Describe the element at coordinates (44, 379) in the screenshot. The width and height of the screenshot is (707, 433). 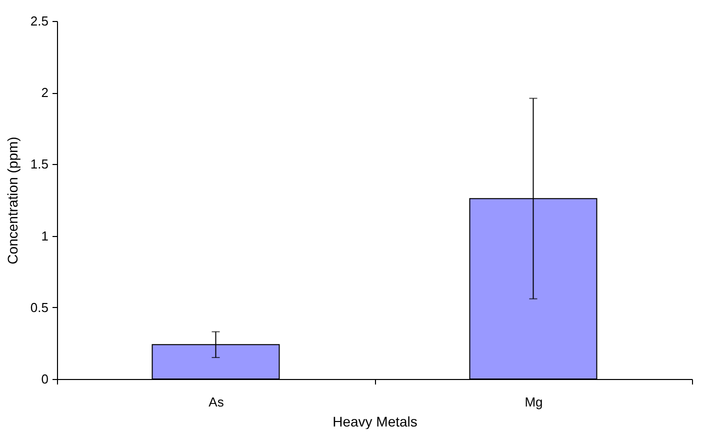
I see `y-tick-label: 0` at that location.